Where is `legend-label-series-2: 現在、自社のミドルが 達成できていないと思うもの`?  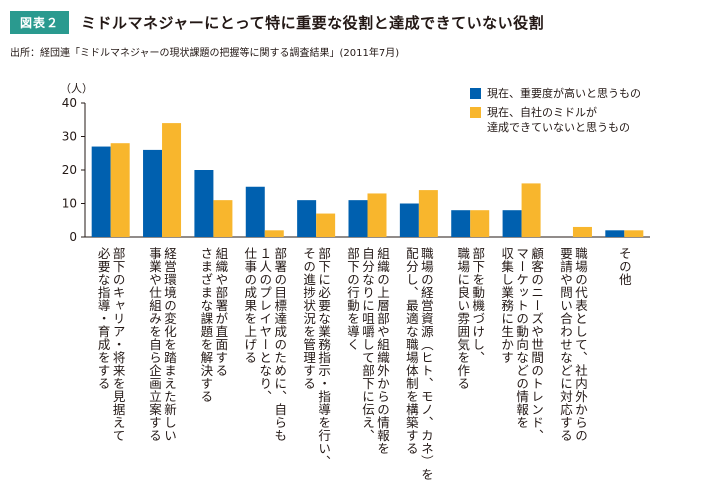
legend-label-series-2: 現在、自社のミドルが 達成できていないと思うもの is located at coordinates (558, 120).